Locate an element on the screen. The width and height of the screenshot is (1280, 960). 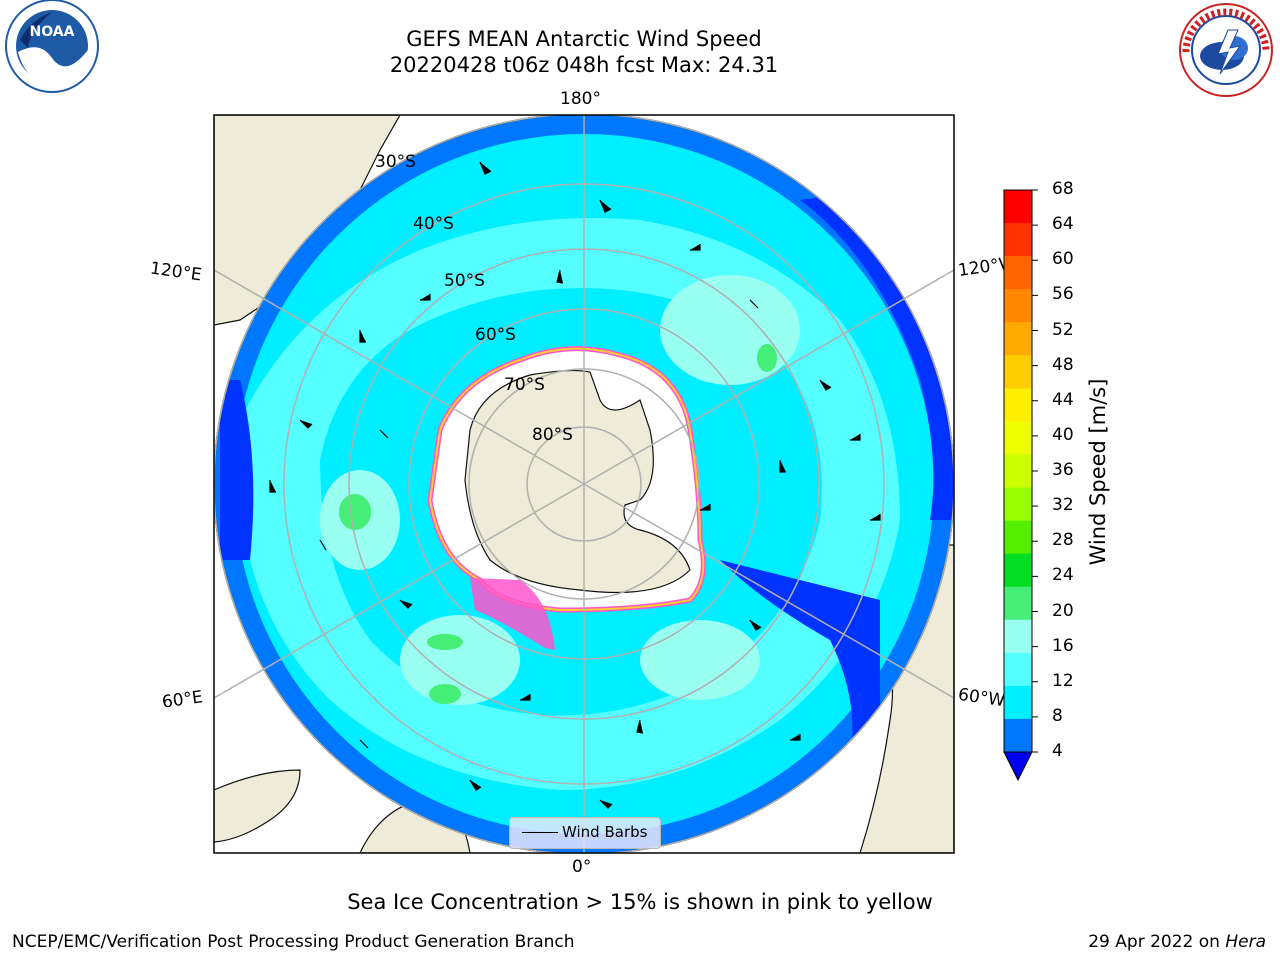
legend-line-swatch is located at coordinates (540, 832).